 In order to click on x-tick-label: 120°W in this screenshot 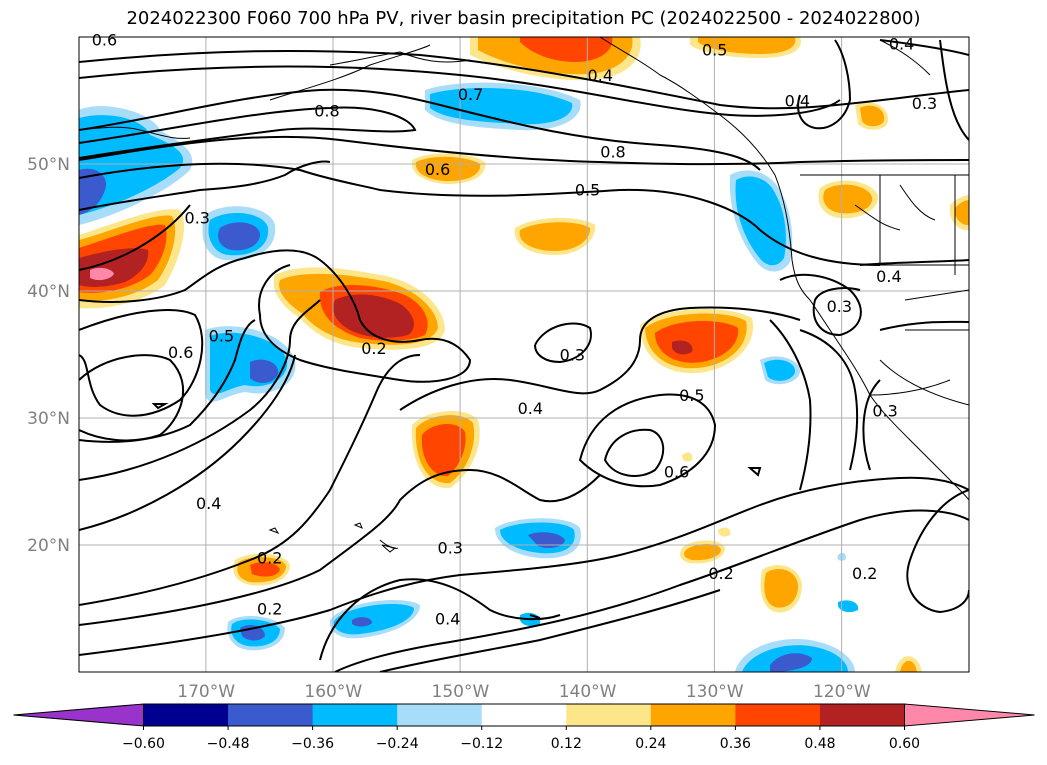, I will do `click(842, 692)`.